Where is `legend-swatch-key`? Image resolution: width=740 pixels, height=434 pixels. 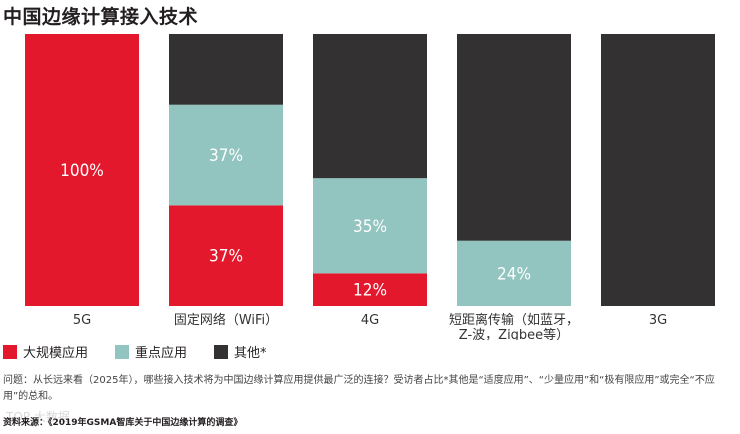 legend-swatch-key is located at coordinates (122, 351).